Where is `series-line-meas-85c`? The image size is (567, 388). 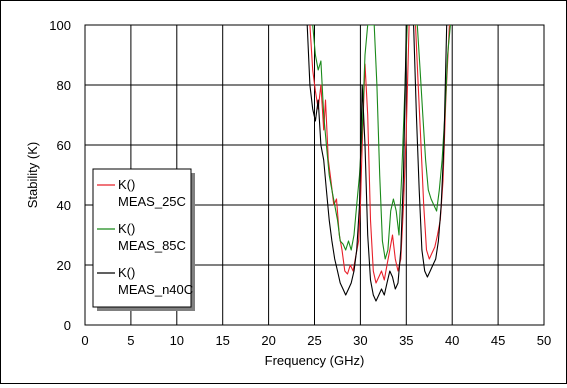 series-line-meas-85c is located at coordinates (381, 142).